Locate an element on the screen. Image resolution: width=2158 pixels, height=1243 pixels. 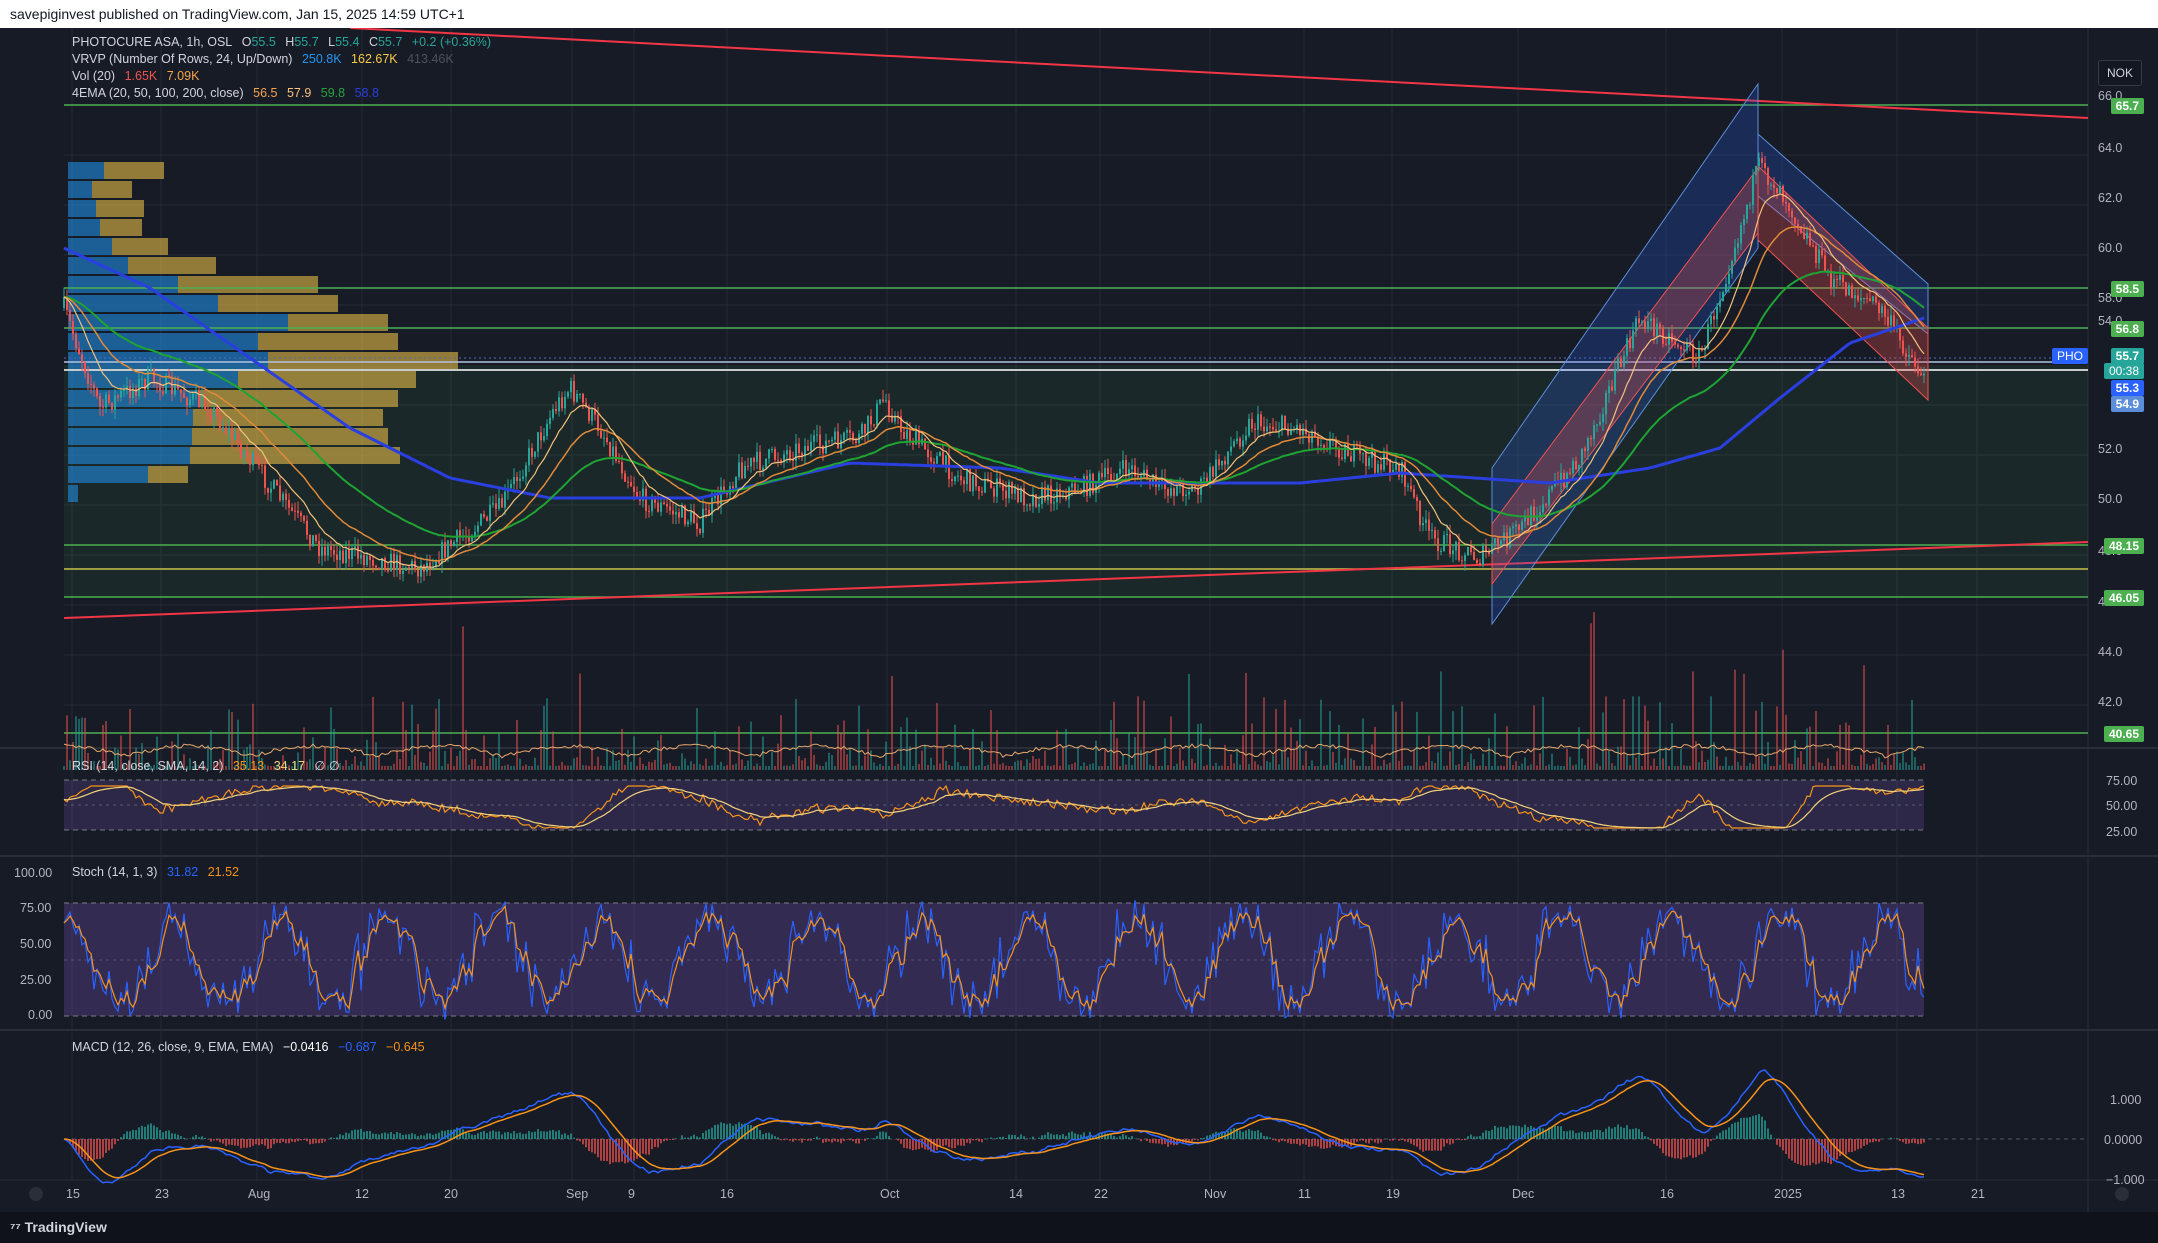
legend-vol: Vol (20) 1.65K 7.09K is located at coordinates (138, 76).